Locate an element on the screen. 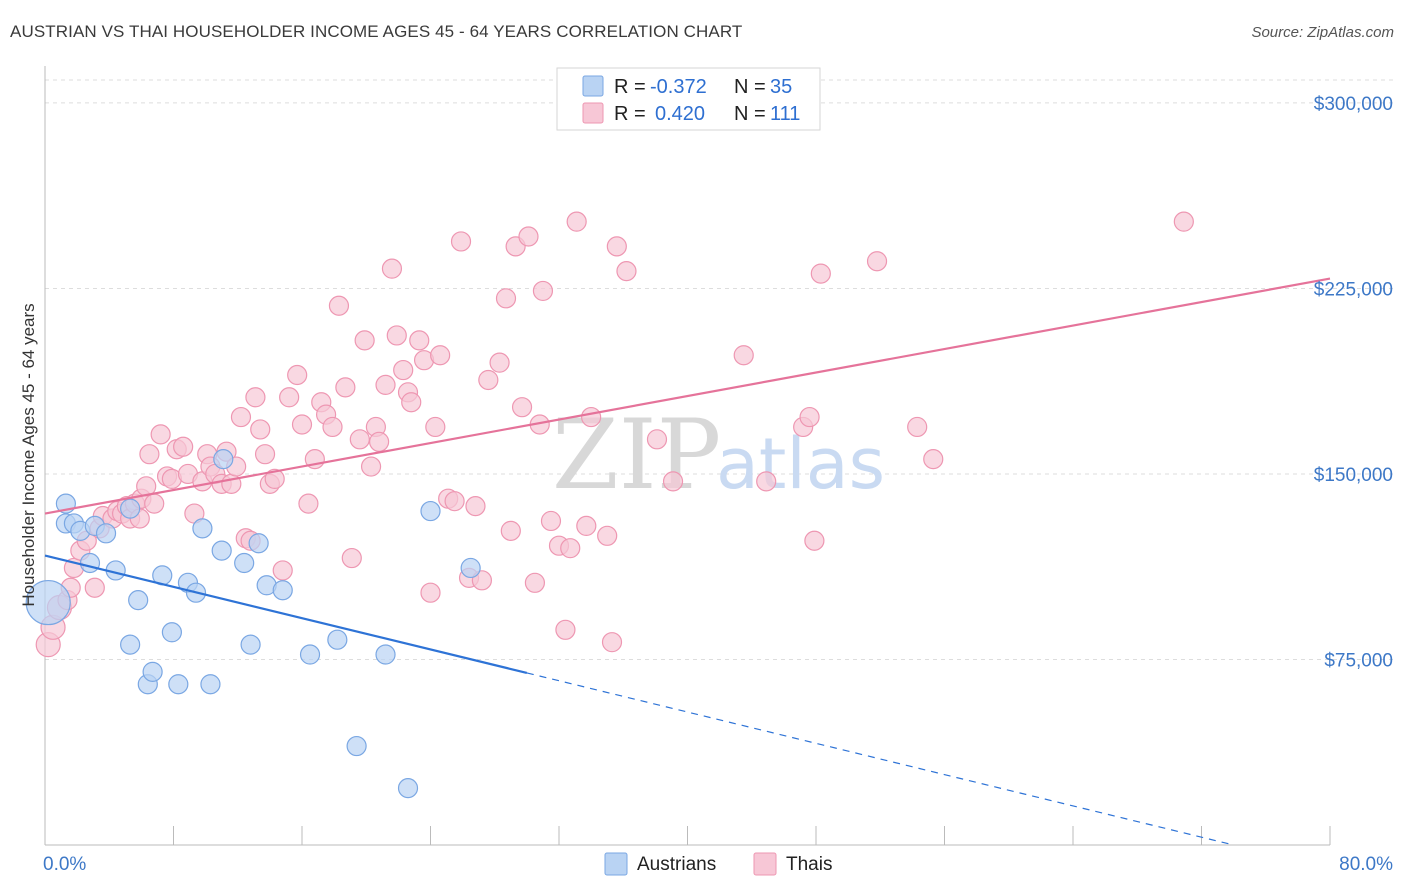 Image resolution: width=1406 pixels, height=892 pixels. legend-n-label-thais: N = is located at coordinates (750, 114).